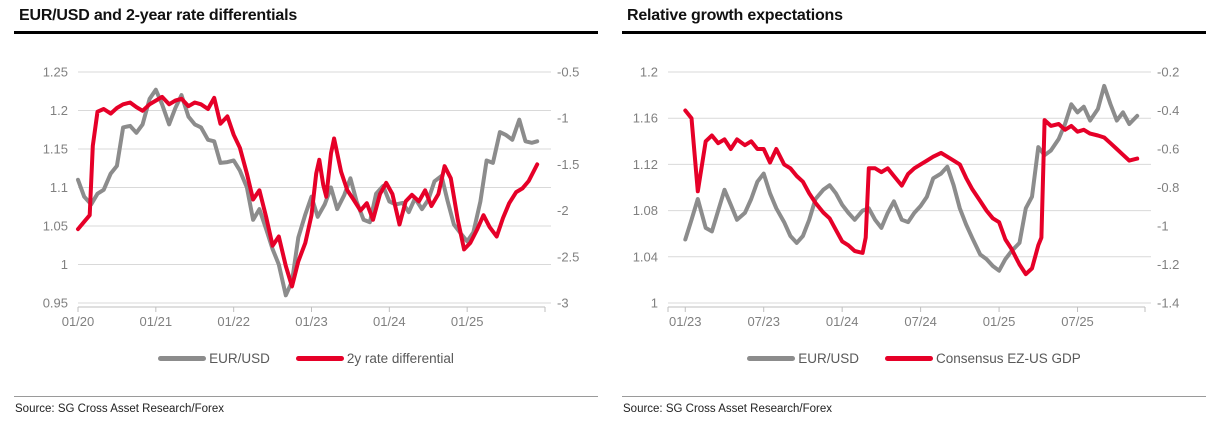 This screenshot has width=1210, height=429. I want to click on y-axis-label-left: 0.95, so click(55, 303).